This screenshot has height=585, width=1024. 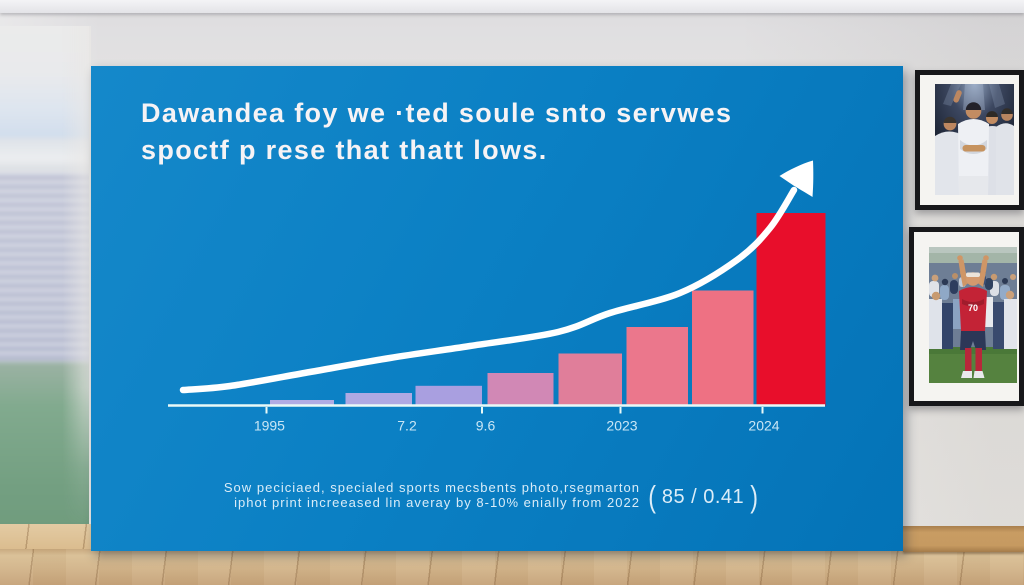 I want to click on svg-text: 2024, so click(x=763, y=426).